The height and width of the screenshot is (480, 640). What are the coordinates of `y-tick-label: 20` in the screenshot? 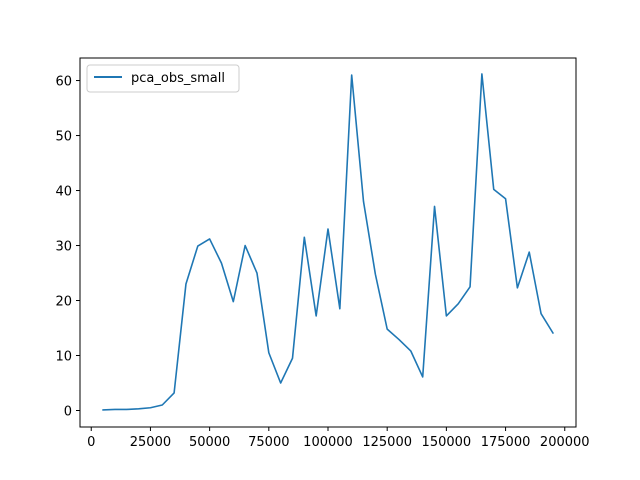 It's located at (63, 302).